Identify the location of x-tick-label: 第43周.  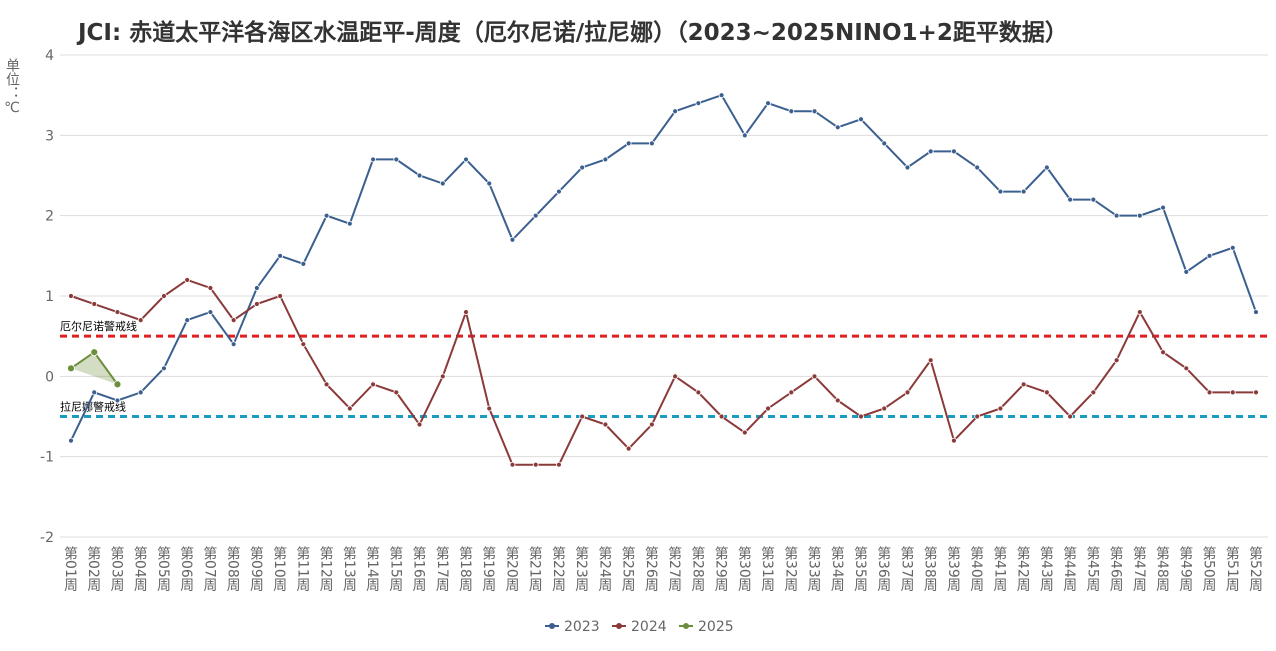
(1046, 569).